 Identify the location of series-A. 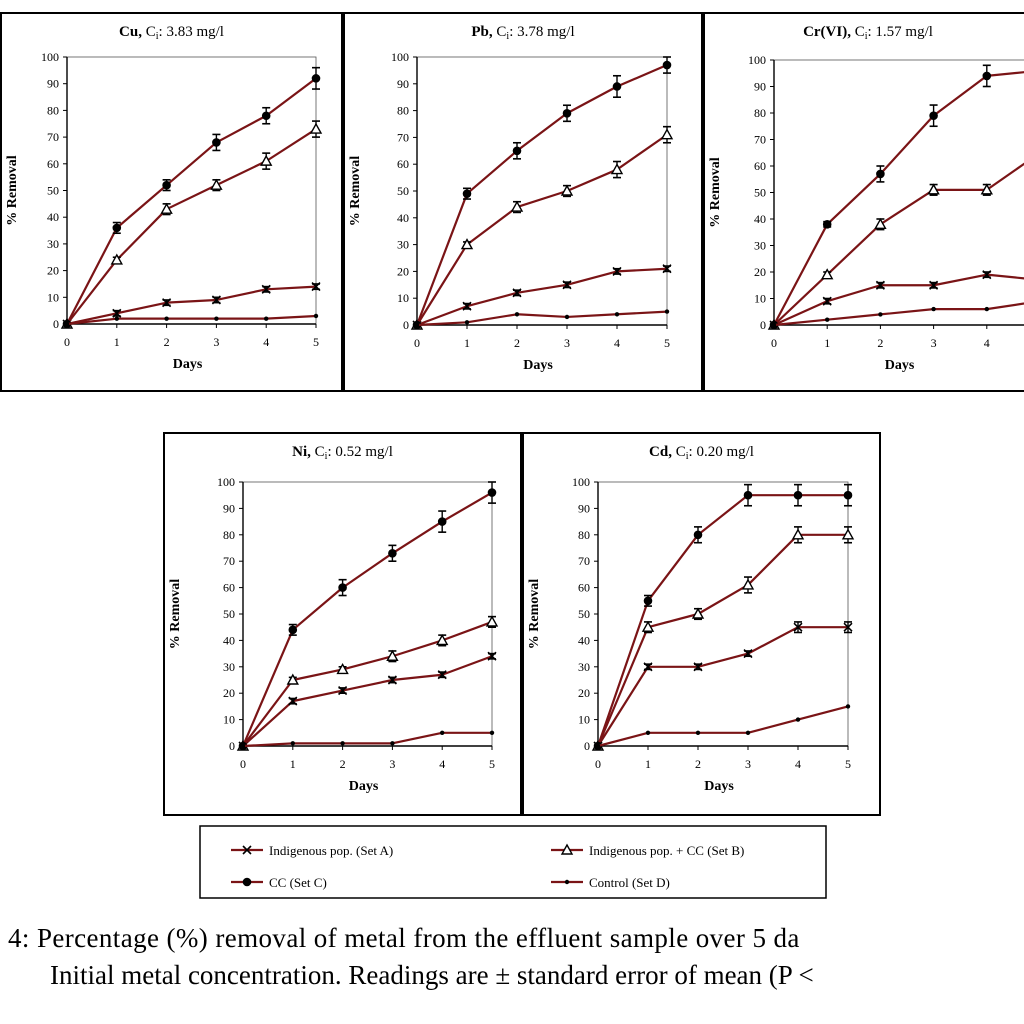
(896, 300).